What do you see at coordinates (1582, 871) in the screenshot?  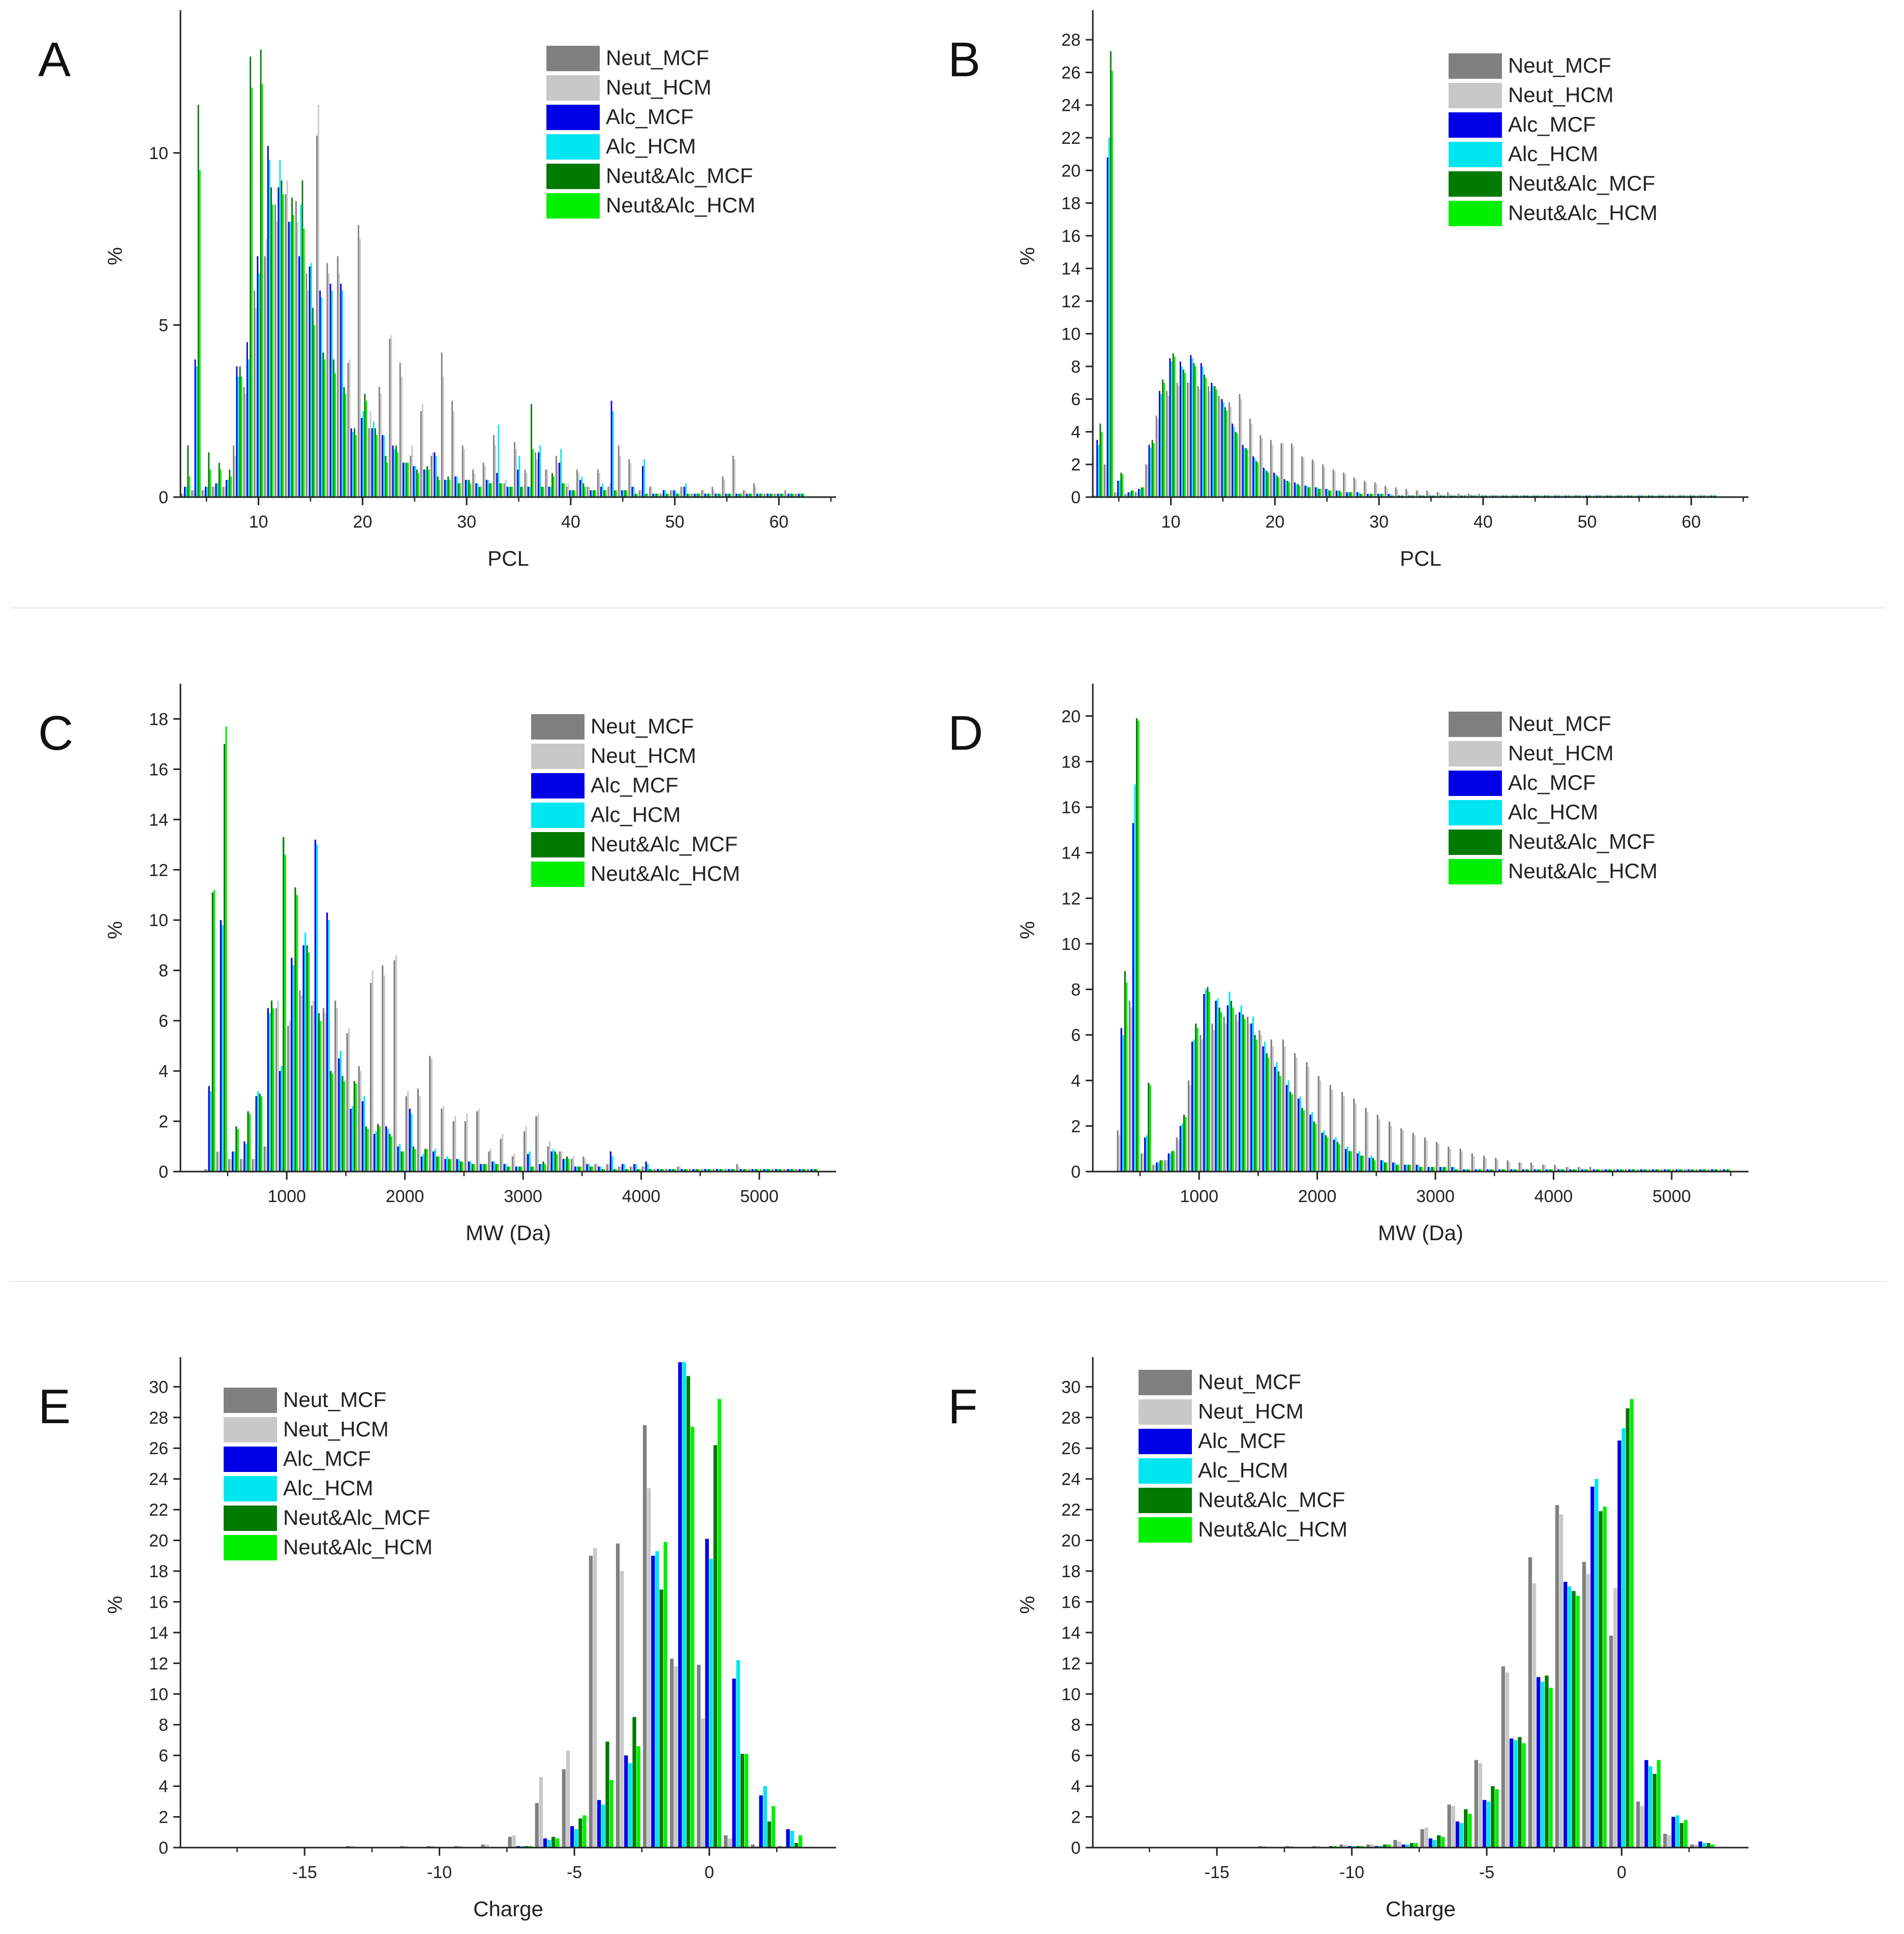 I see `legend-label-d-5: Neut&Alc_HCM` at bounding box center [1582, 871].